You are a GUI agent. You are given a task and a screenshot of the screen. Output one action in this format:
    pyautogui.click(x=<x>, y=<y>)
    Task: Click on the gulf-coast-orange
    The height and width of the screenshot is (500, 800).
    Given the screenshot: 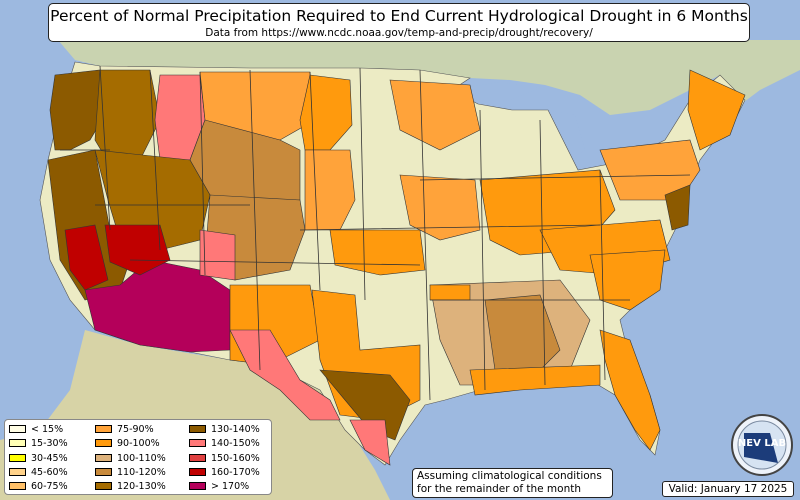 What is the action you would take?
    pyautogui.click(x=535, y=380)
    